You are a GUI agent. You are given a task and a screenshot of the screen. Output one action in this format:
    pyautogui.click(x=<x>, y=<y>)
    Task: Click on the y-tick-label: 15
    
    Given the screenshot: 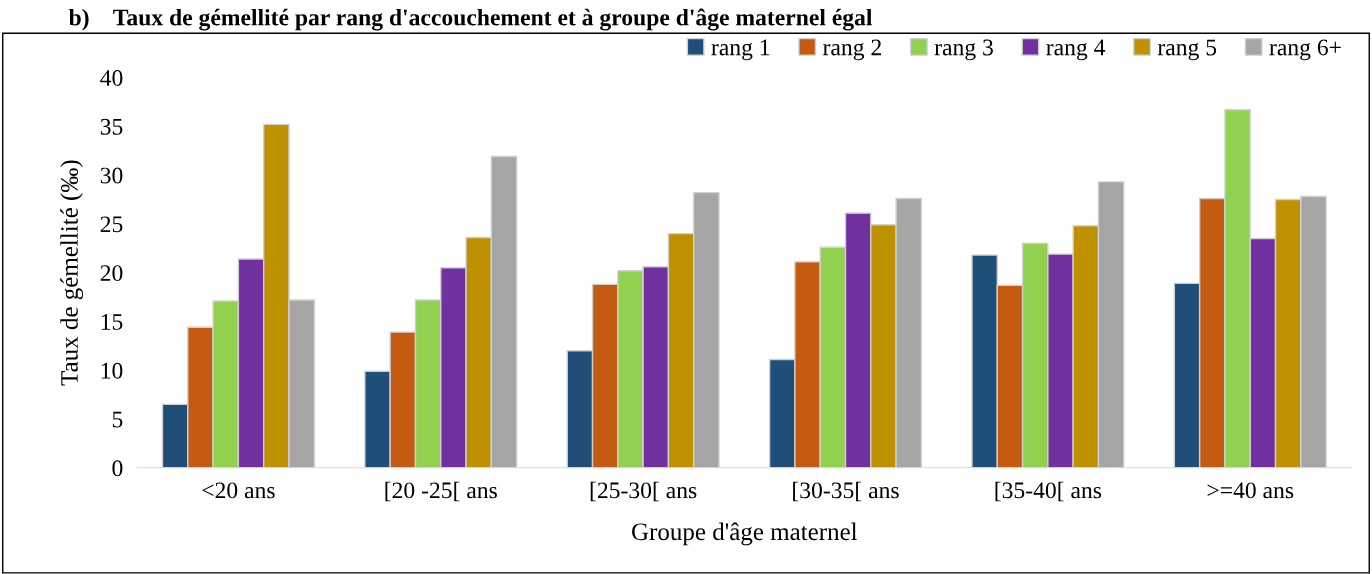 What is the action you would take?
    pyautogui.click(x=112, y=322)
    